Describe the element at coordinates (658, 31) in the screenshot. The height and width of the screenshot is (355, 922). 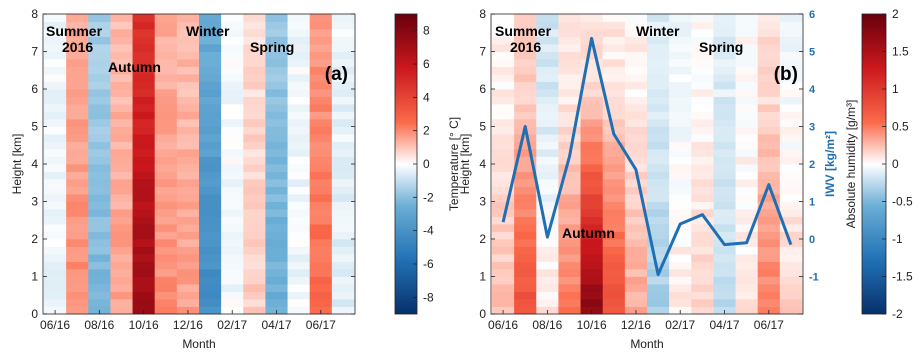
I see `season-label-winter: Winter` at that location.